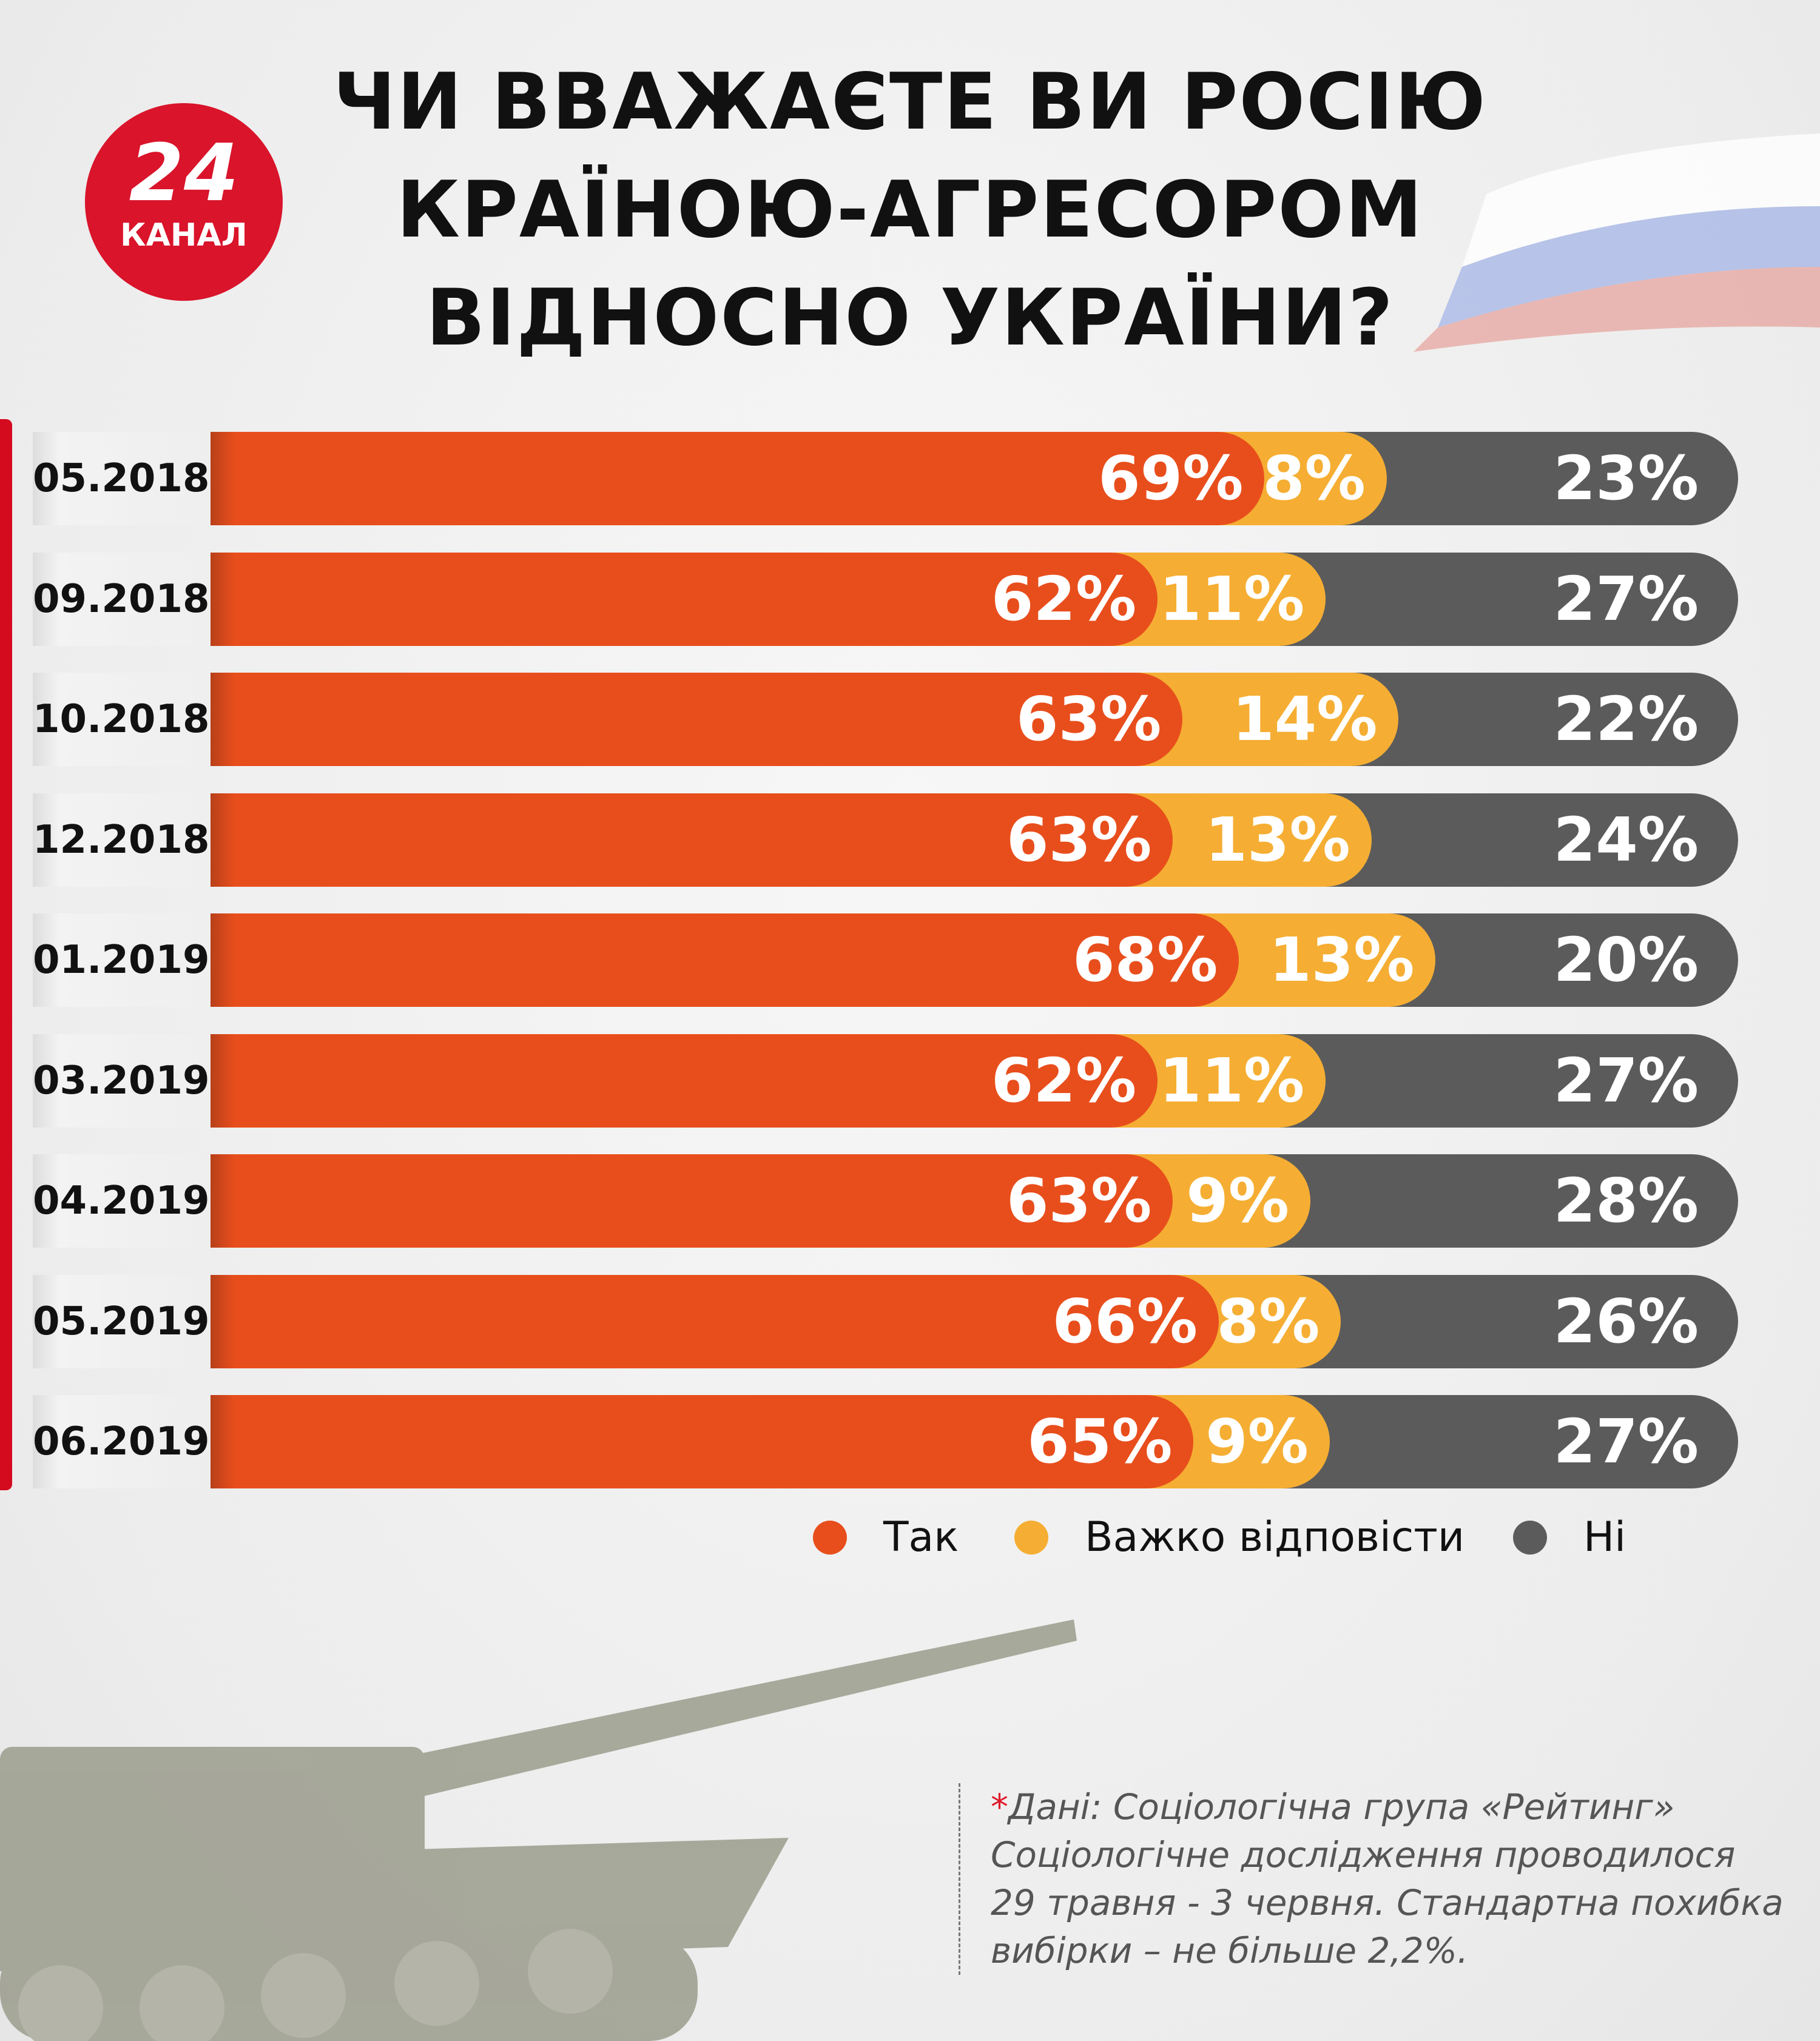 The height and width of the screenshot is (2041, 1820). What do you see at coordinates (1305, 719) in the screenshot?
I see `data-label-hard: 14%` at bounding box center [1305, 719].